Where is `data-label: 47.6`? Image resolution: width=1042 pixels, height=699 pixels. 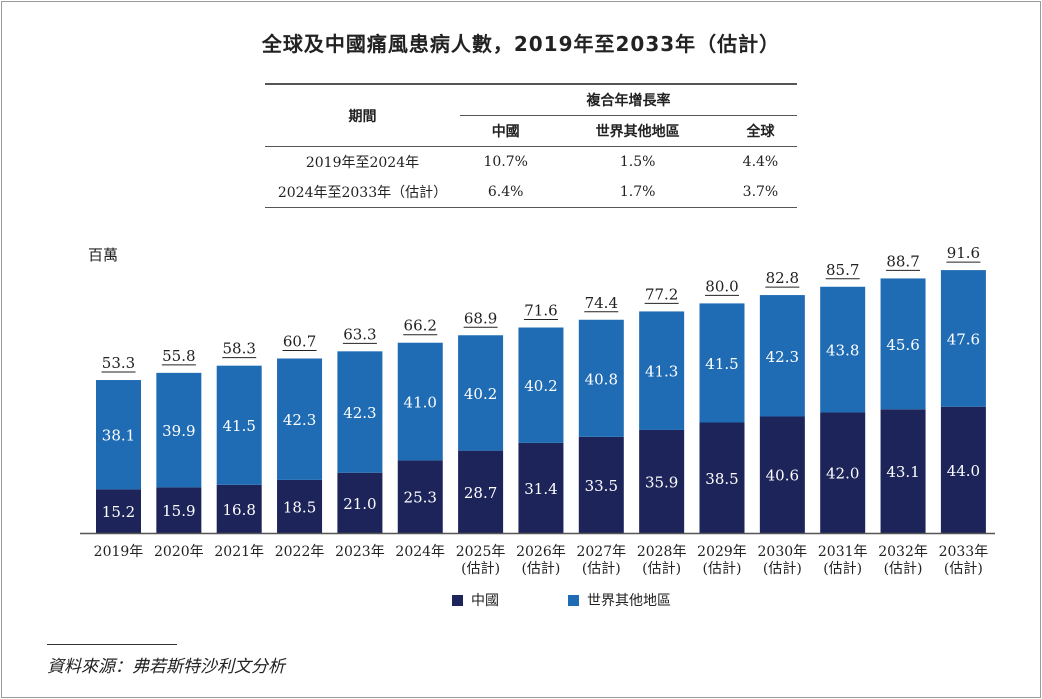 data-label: 47.6 is located at coordinates (963, 339).